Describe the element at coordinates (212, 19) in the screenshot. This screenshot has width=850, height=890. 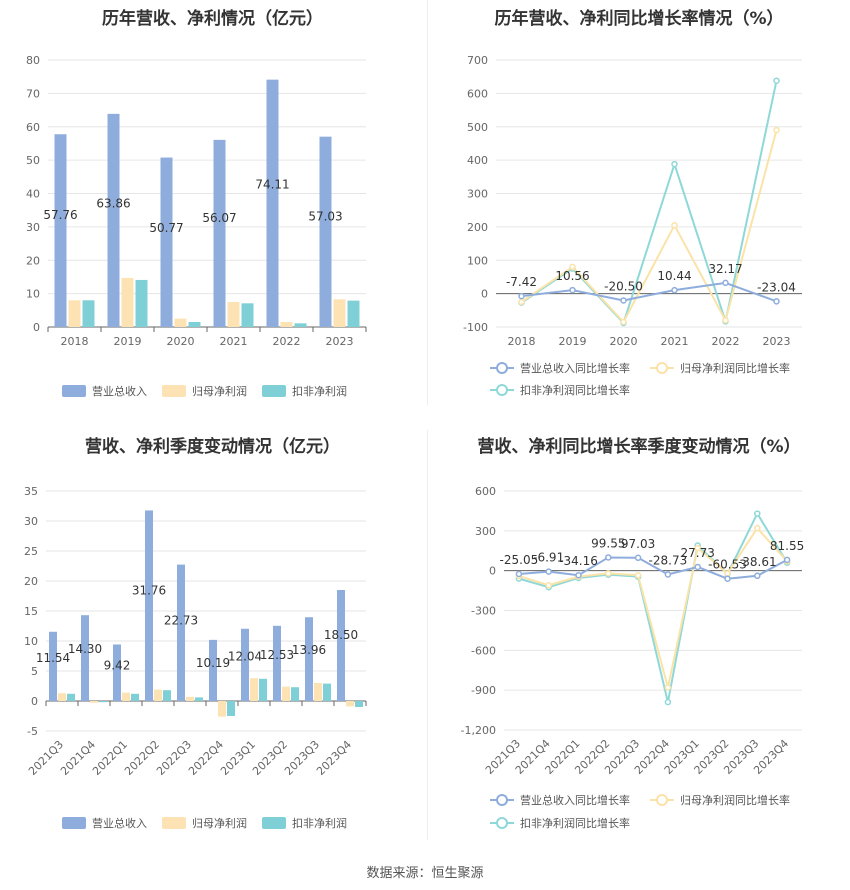
I see `chart-title: 历年营收、净利情况（亿元）` at that location.